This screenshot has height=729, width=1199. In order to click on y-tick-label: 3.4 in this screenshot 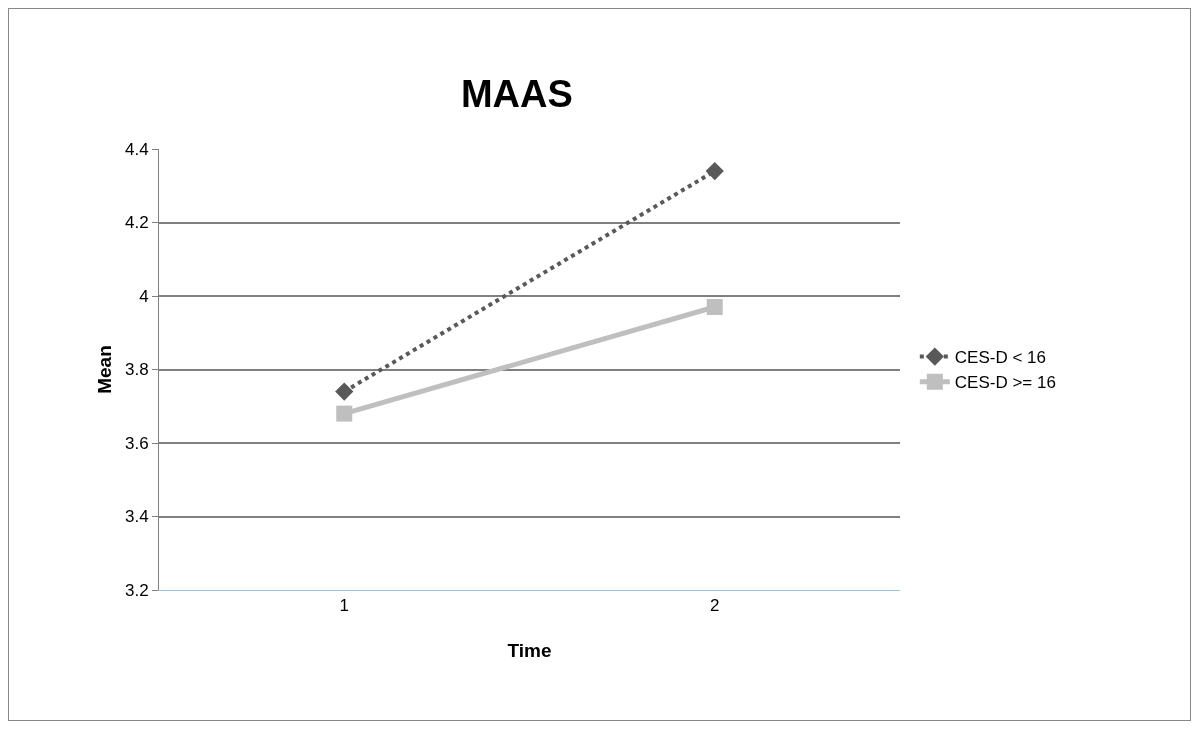, I will do `click(136, 517)`.